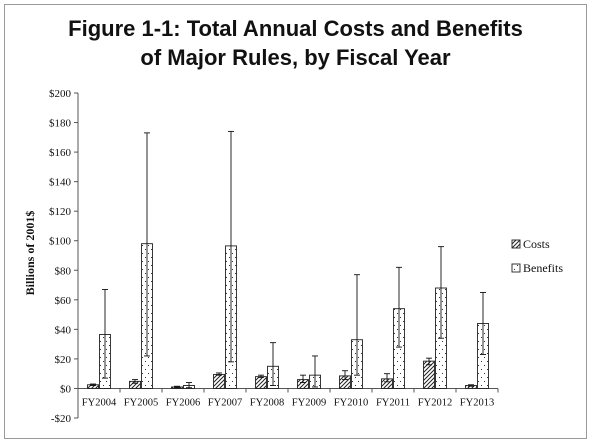 The width and height of the screenshot is (591, 443). Describe the element at coordinates (99, 402) in the screenshot. I see `x-tick-label: FY2004` at that location.